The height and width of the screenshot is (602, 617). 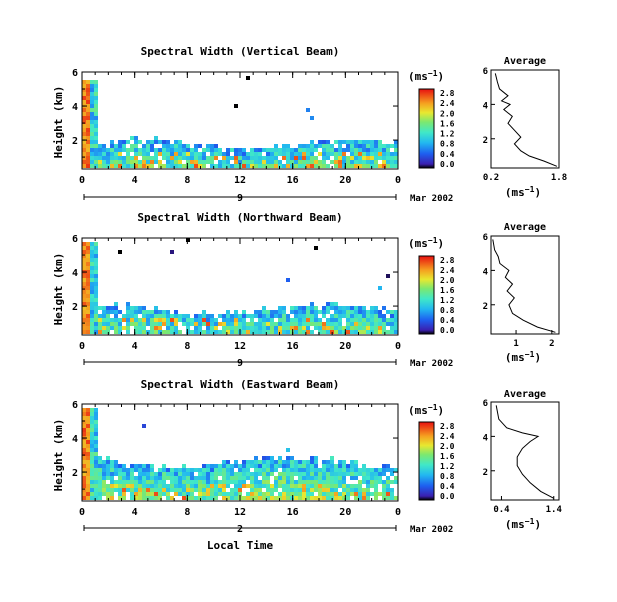 What do you see at coordinates (431, 119) in the screenshot?
I see `colorbar: (ms−1) 0.00.40.81.2 1.62.02.42.8` at bounding box center [431, 119].